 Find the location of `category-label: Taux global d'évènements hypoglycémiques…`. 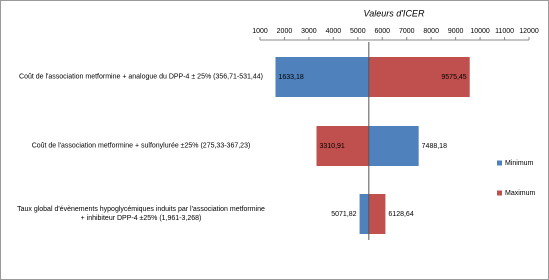

category-label: Taux global d'évènements hypoglycémiques… is located at coordinates (141, 214).